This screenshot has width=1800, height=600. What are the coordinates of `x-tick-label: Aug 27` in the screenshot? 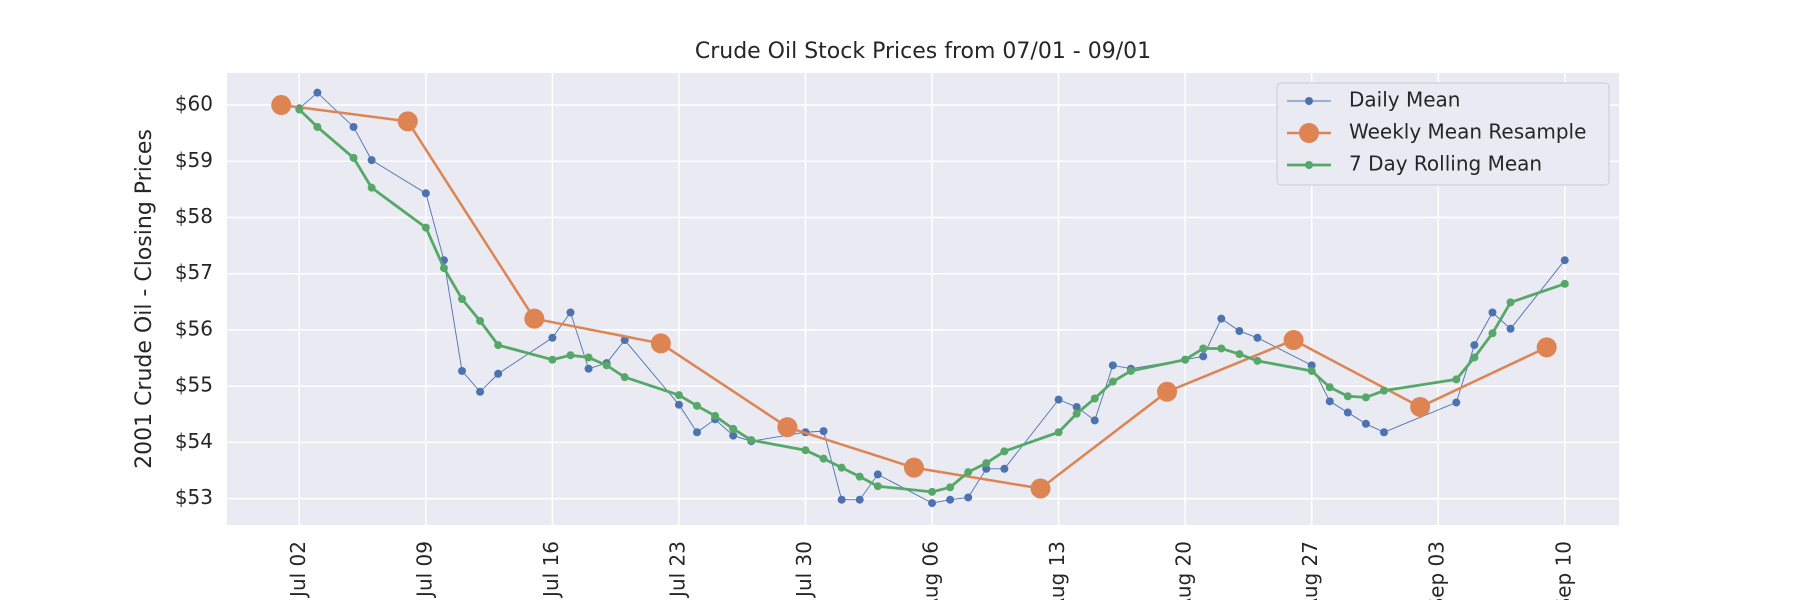 It's located at (1310, 570).